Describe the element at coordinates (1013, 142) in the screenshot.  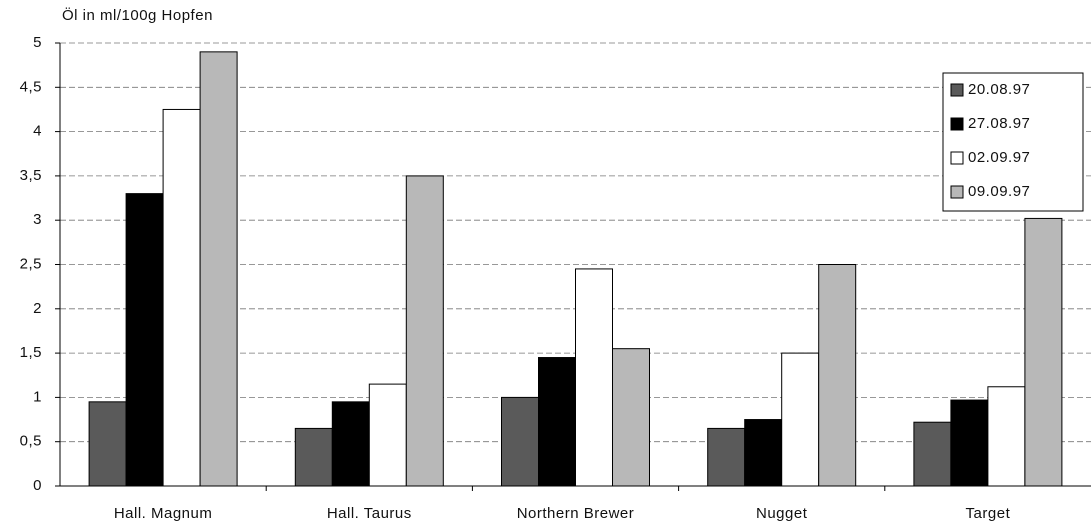
I see `legend-box` at that location.